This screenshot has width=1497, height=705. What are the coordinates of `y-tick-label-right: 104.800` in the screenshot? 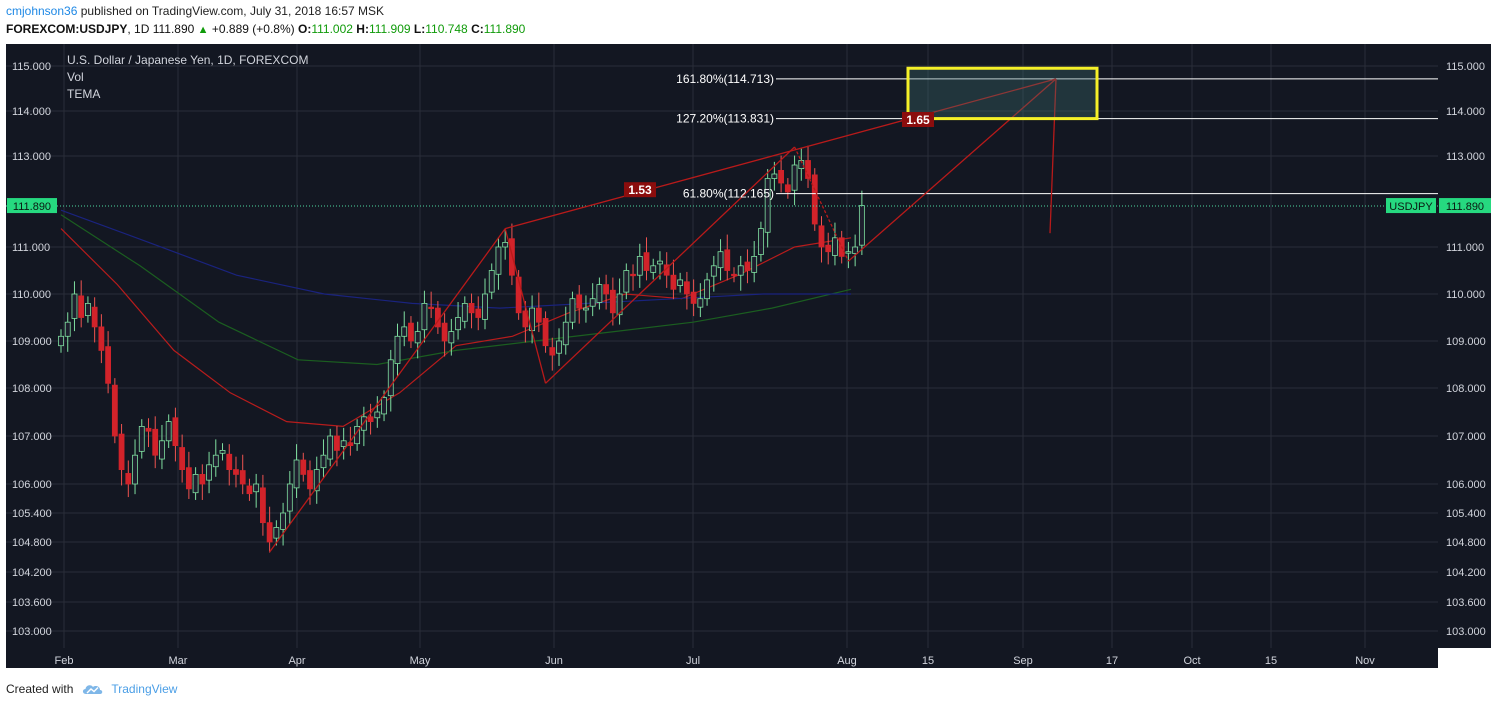 It's located at (1466, 543).